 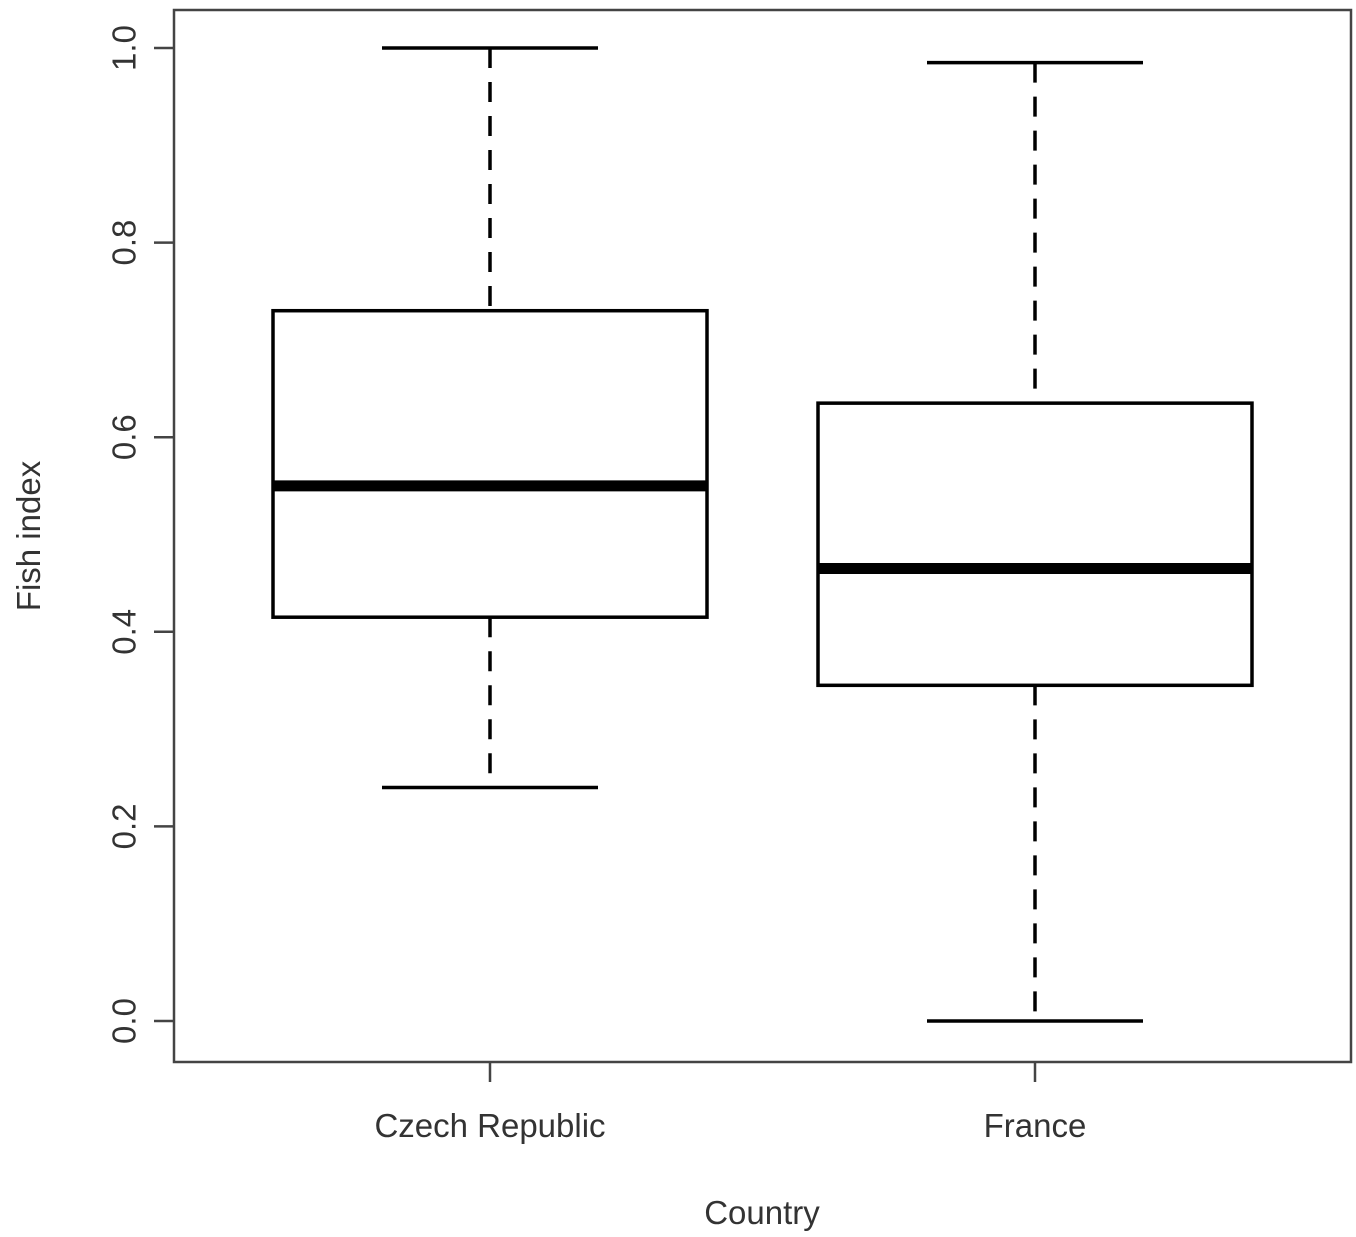 What do you see at coordinates (28, 535) in the screenshot?
I see `y-axis-label: Fish index` at bounding box center [28, 535].